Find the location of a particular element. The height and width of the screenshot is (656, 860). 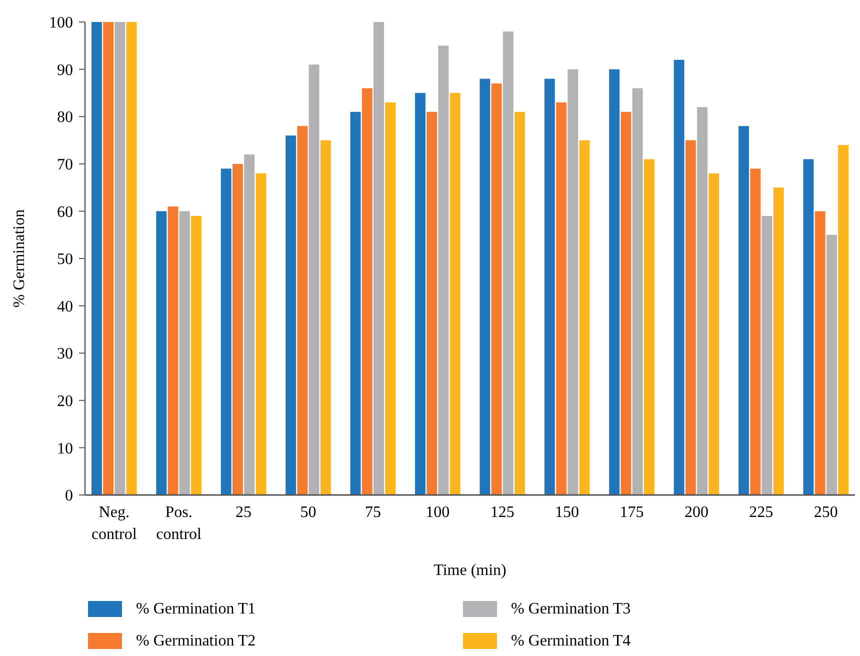

y-tick-label: 70 is located at coordinates (65, 165).